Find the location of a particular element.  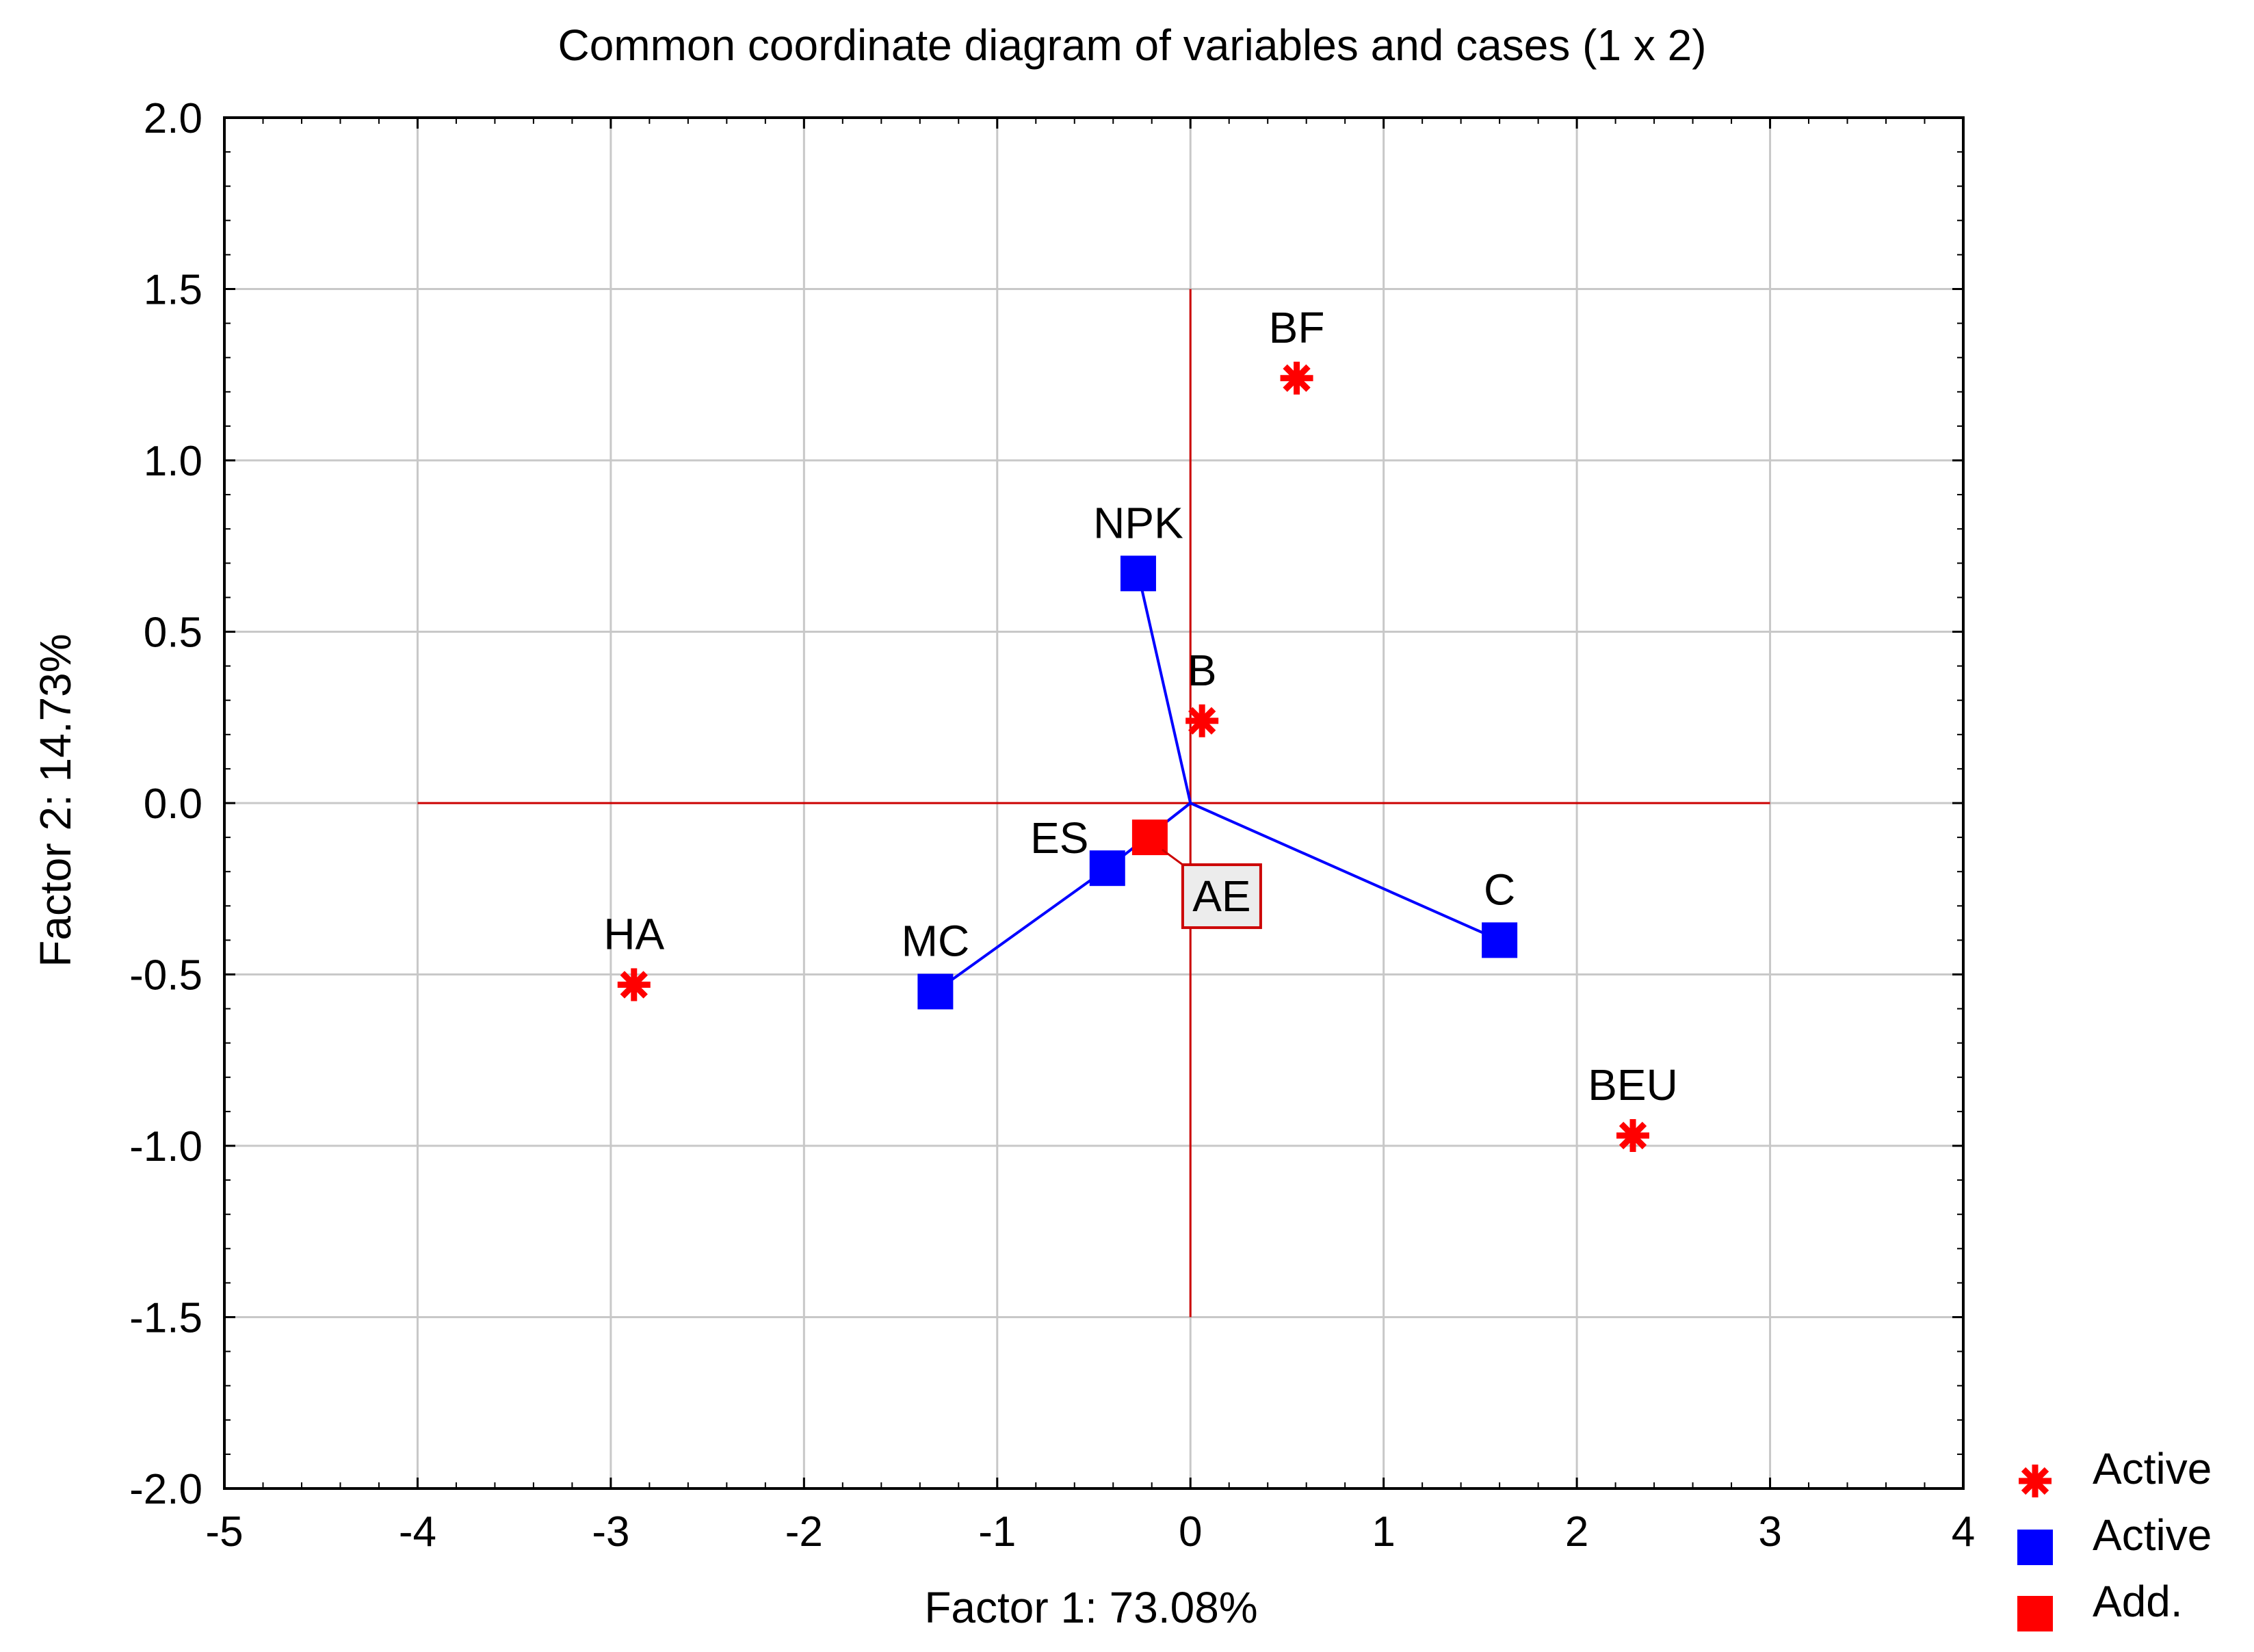

x-tick-label: 2 is located at coordinates (1576, 1532).